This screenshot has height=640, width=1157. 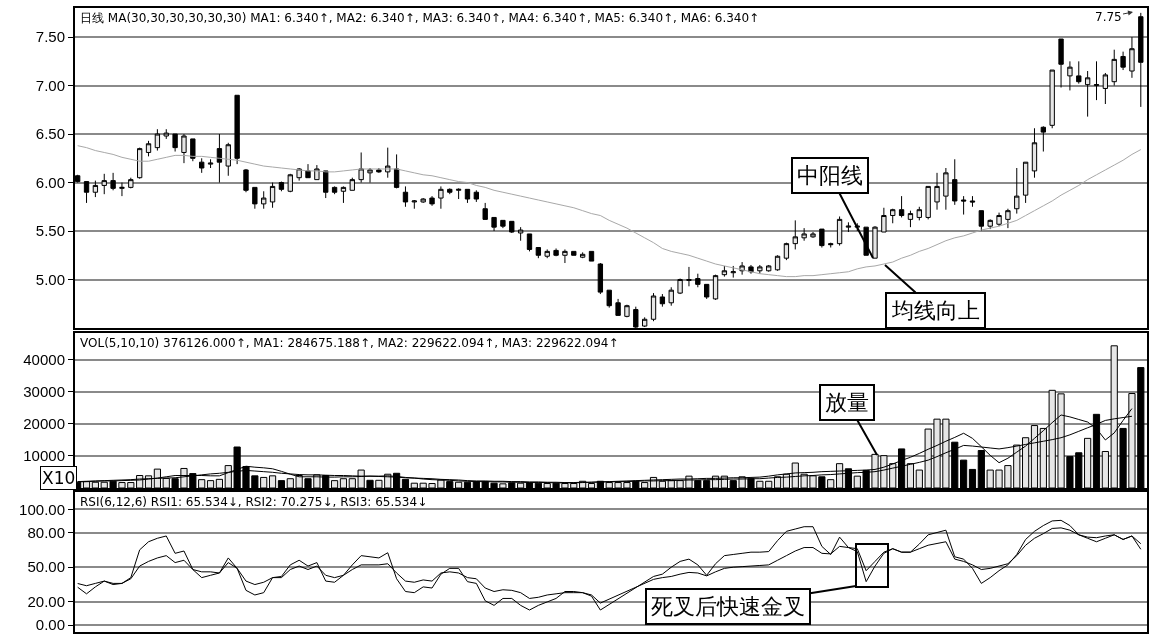 What do you see at coordinates (254, 502) in the screenshot?
I see `chart-title: RSI(6,12,6) RSI1: 65.534↓, RSI2: 70.275↓, RSI3: 65.534↓` at bounding box center [254, 502].